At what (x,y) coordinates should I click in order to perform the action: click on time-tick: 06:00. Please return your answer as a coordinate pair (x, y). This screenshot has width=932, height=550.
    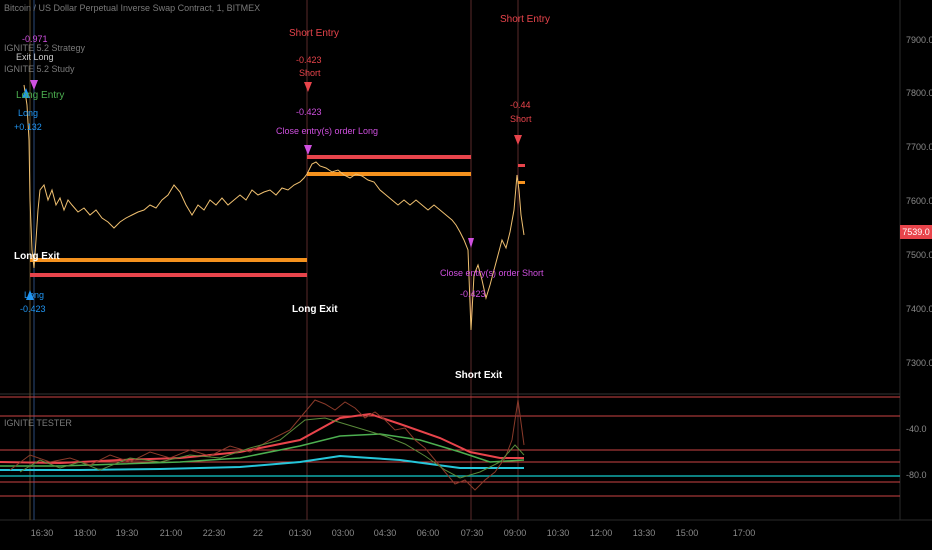
    Looking at the image, I should click on (428, 533).